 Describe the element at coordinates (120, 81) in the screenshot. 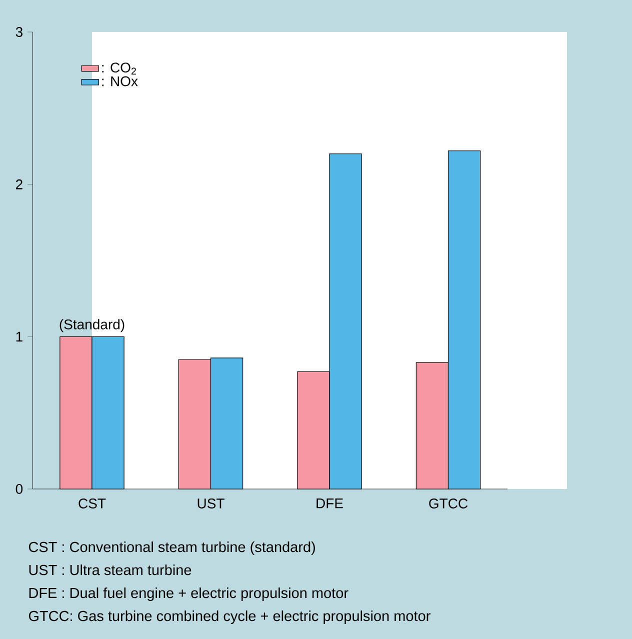

I see `legend-label: : NOx` at that location.